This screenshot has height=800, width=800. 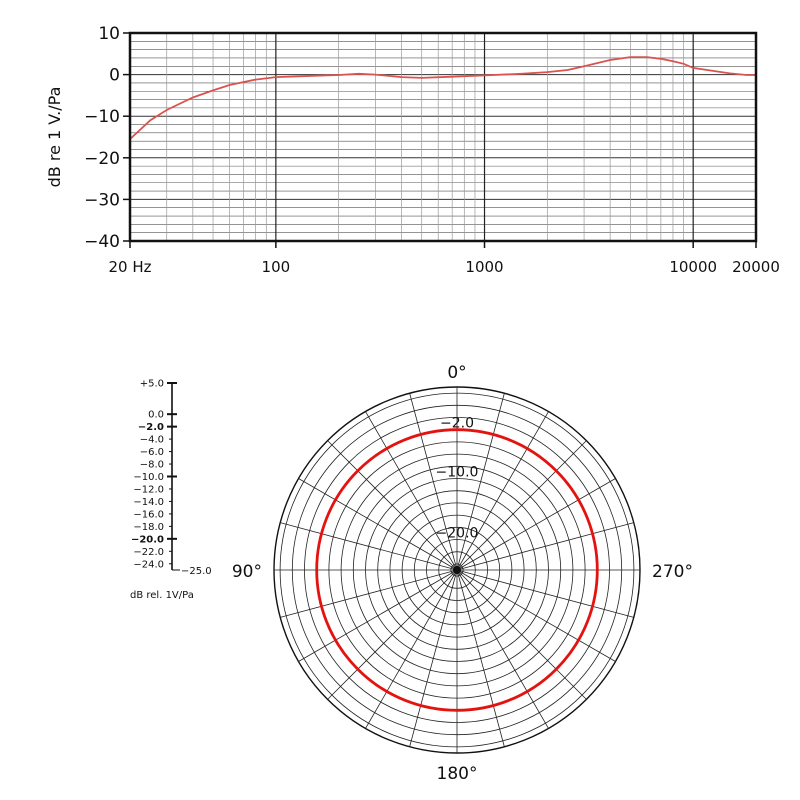 I want to click on scale-label: −16.0, so click(x=148, y=514).